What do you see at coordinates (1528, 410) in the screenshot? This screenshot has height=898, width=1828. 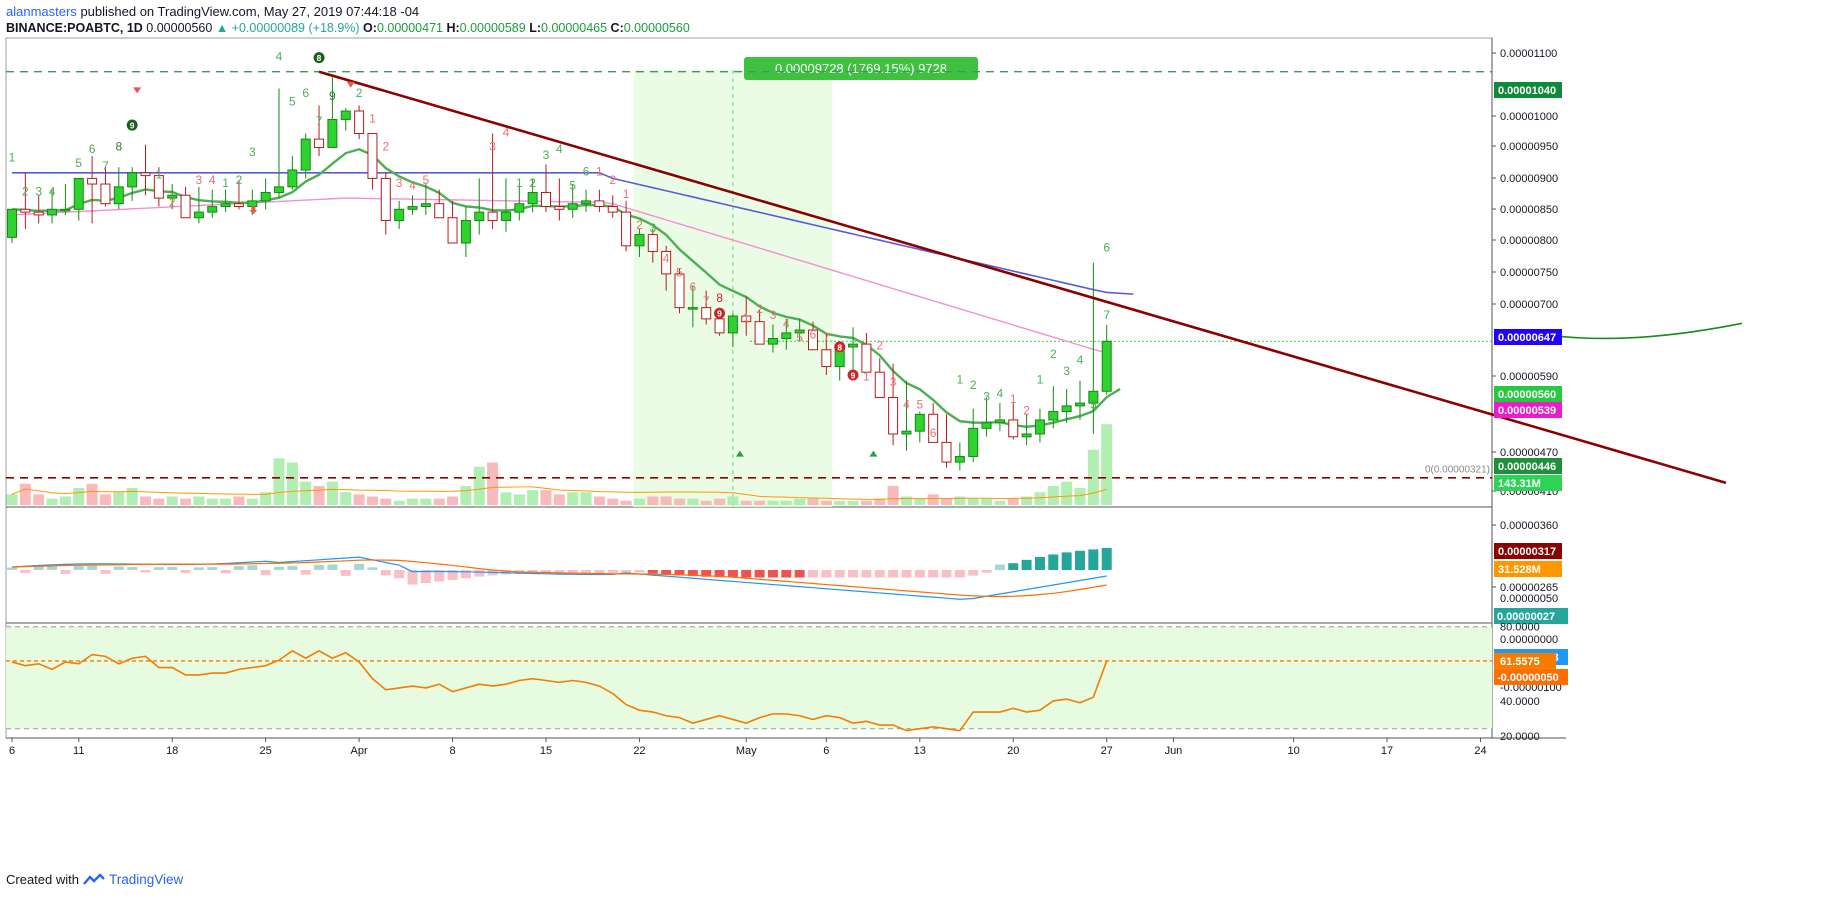 I see `price-badge` at bounding box center [1528, 410].